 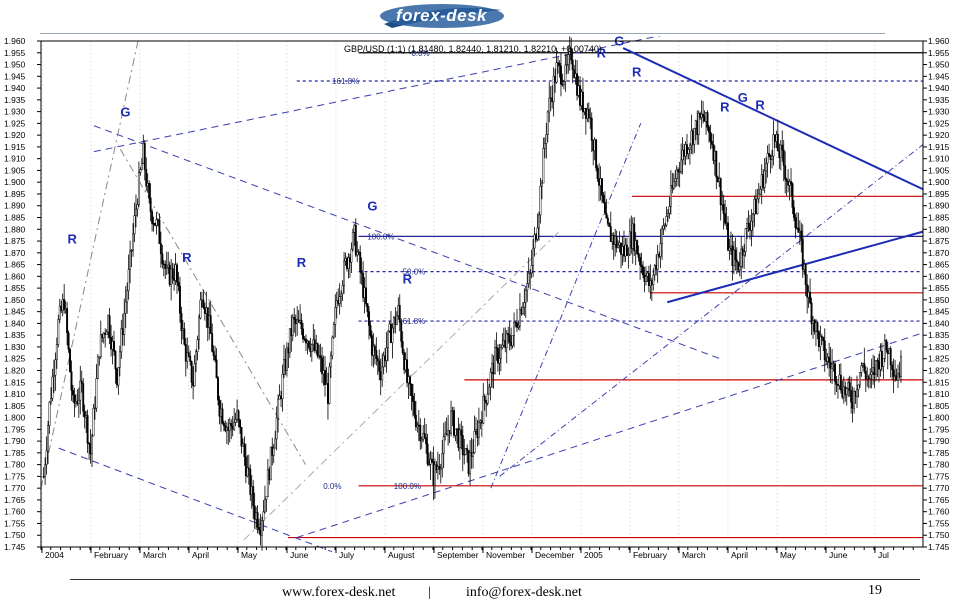 What do you see at coordinates (593, 555) in the screenshot?
I see `x-tick-label: 2005` at bounding box center [593, 555].